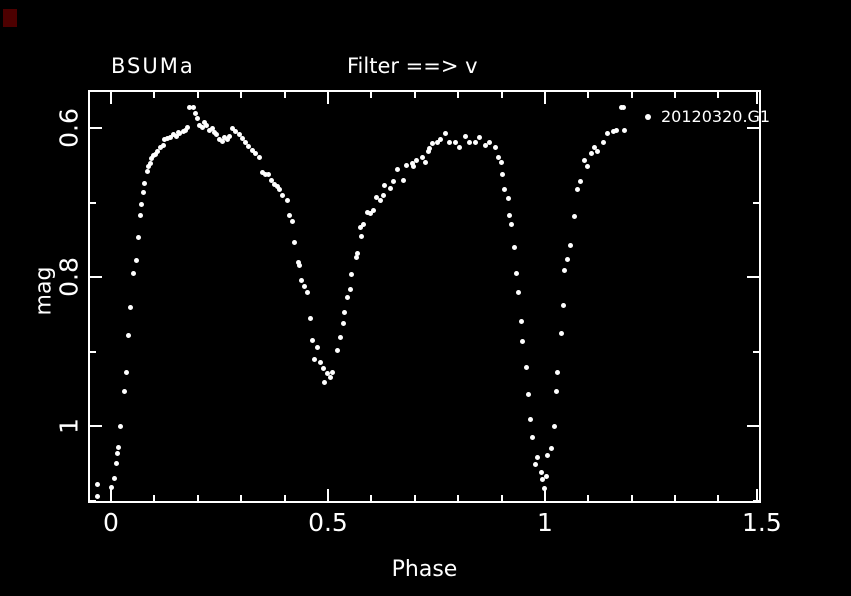 The image size is (851, 596). Describe the element at coordinates (69, 426) in the screenshot. I see `y-tick-label: 1` at that location.